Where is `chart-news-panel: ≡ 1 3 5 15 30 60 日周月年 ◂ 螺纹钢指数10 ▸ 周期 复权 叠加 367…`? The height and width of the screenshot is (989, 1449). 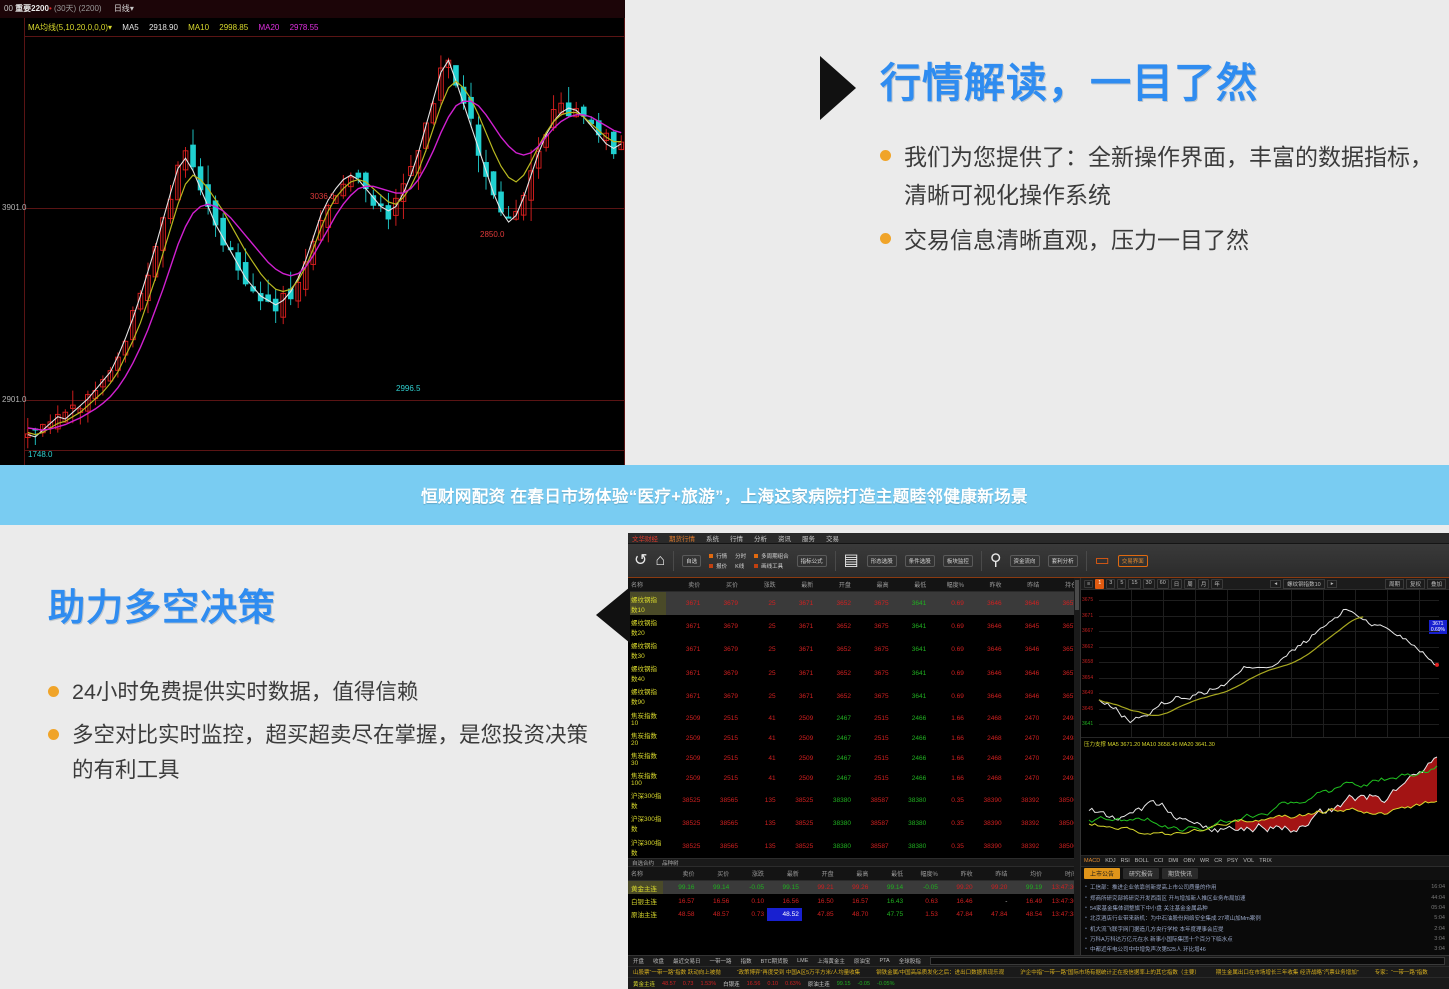 chart-news-panel: ≡ 1 3 5 15 30 60 日周月年 ◂ 螺纹钢指数10 ▸ 周期 复权 叠加 367… is located at coordinates (1265, 783).